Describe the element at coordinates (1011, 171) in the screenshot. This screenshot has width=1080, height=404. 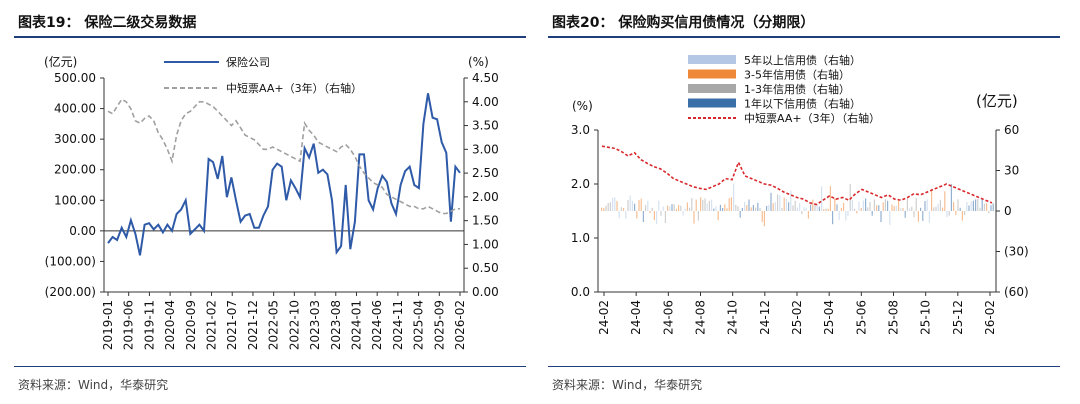
I see `right-tick-label: 30` at that location.